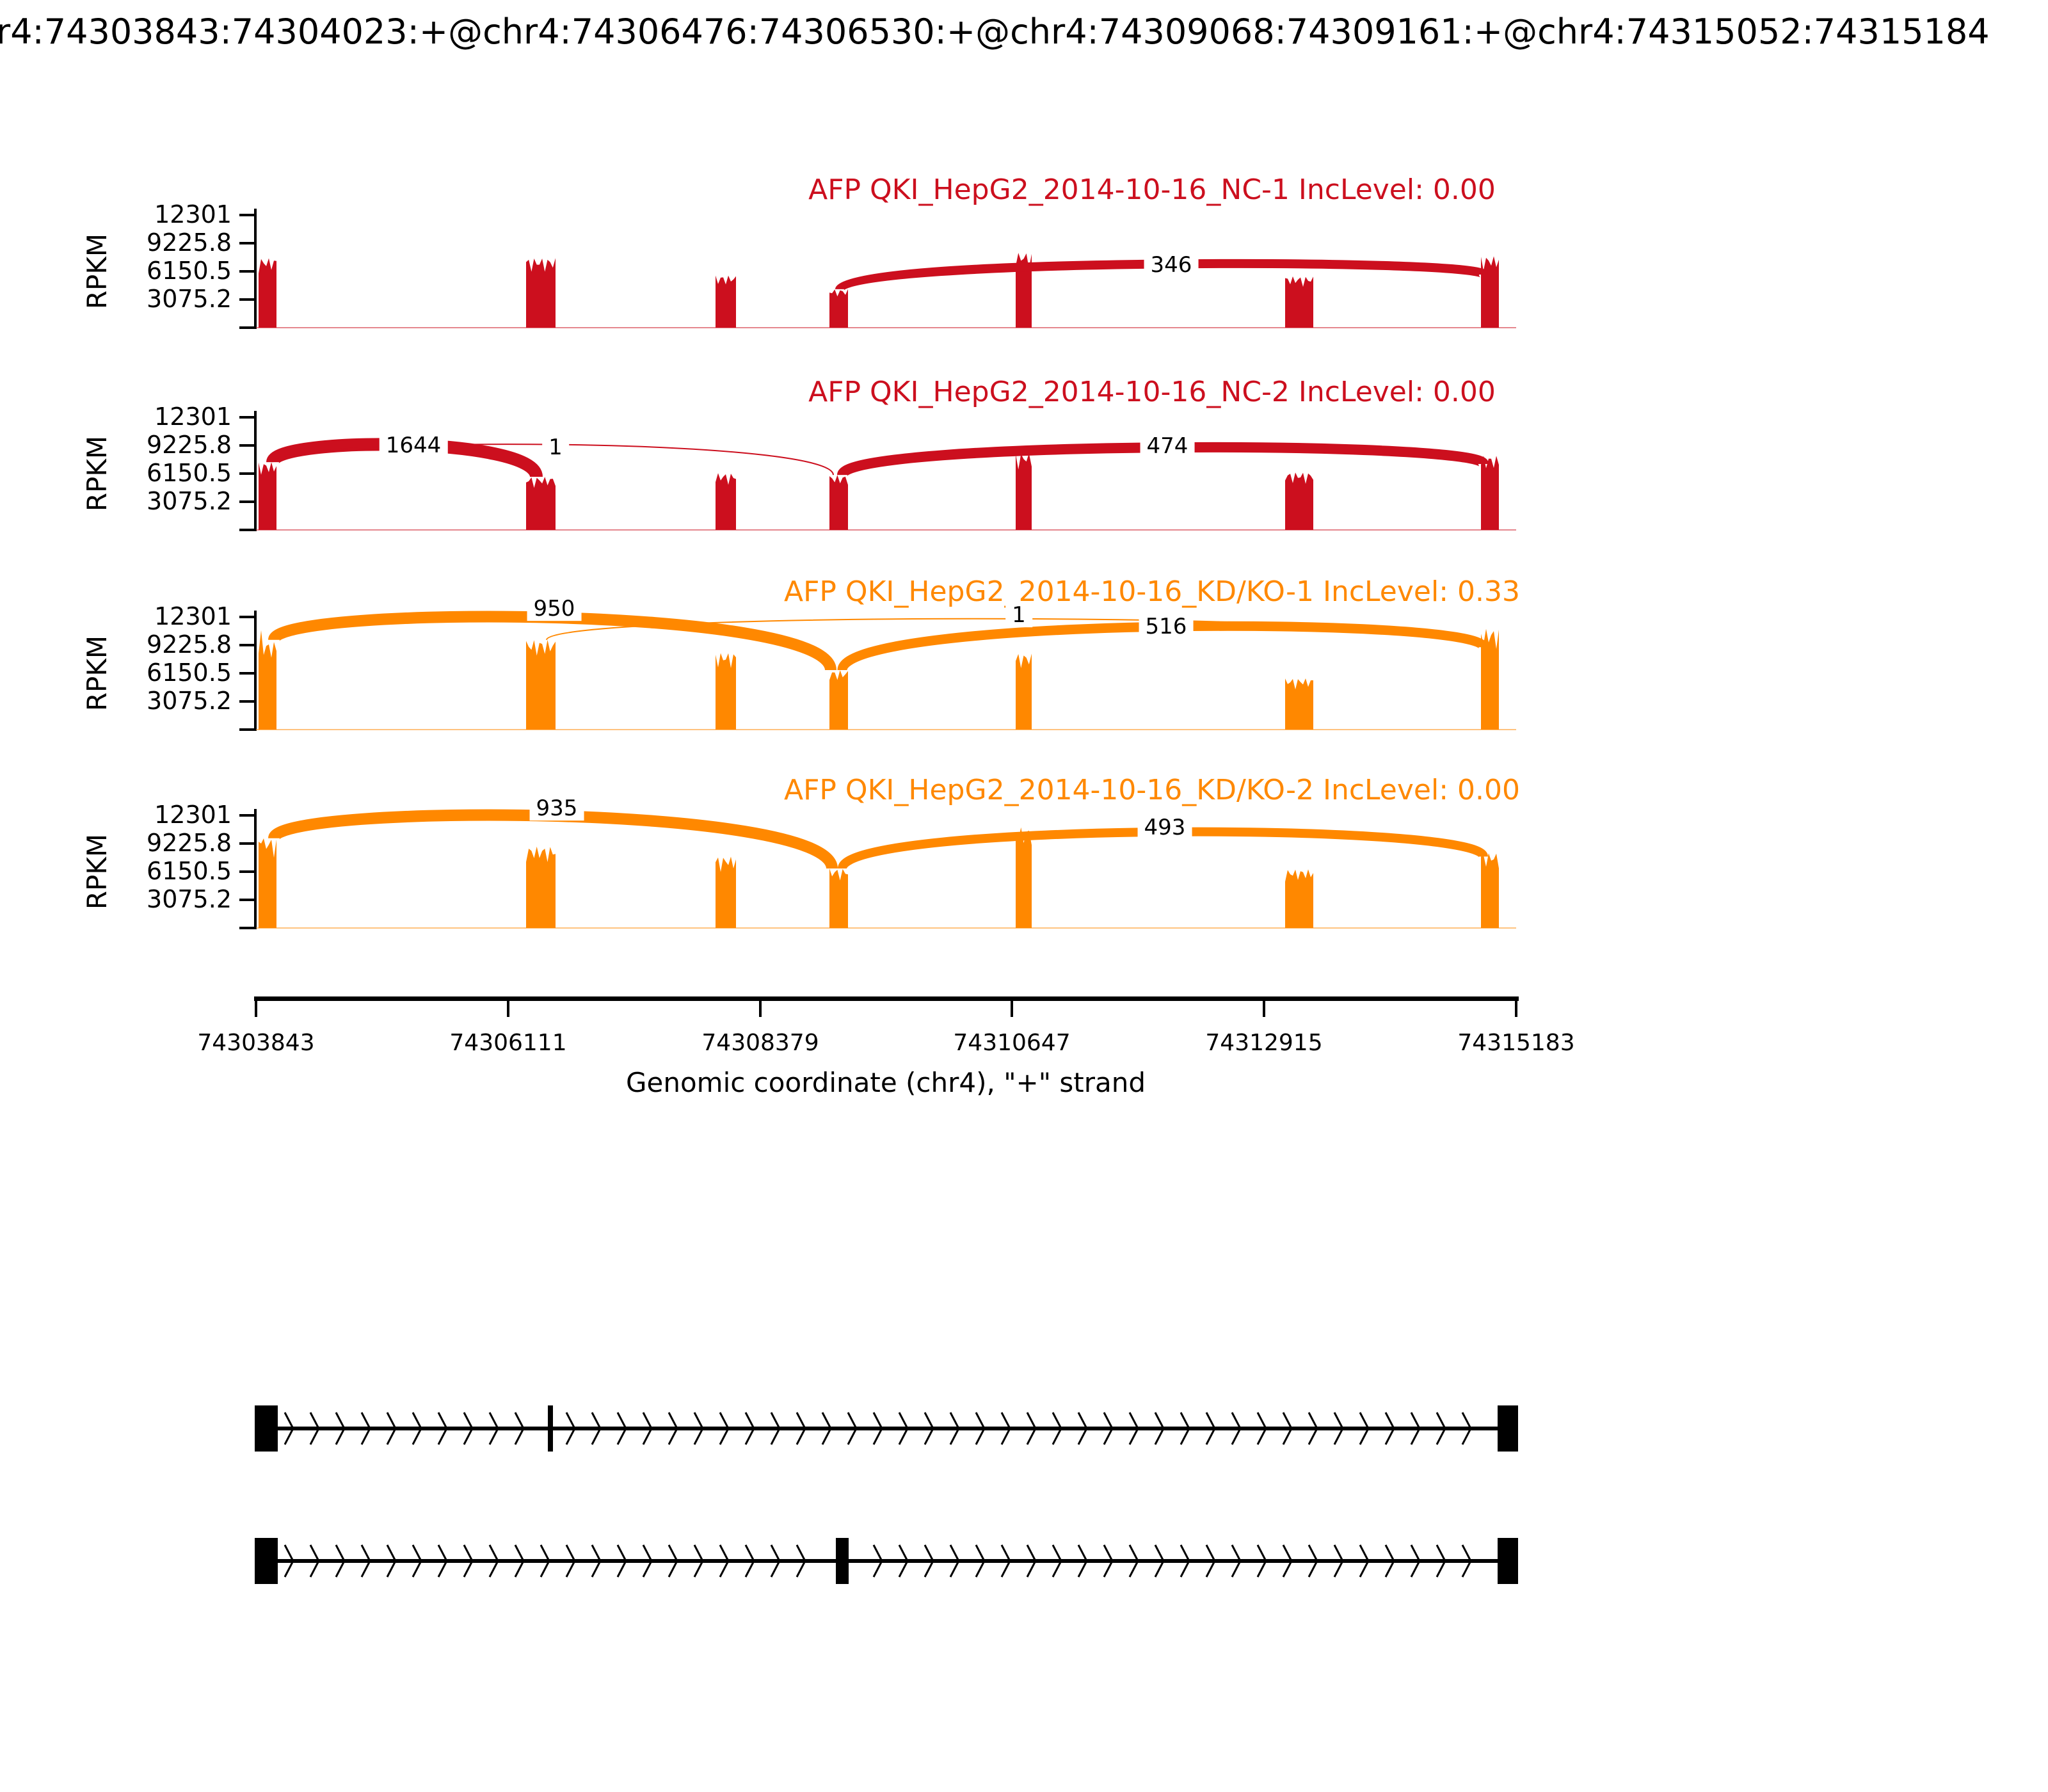 Image resolution: width=2048 pixels, height=1792 pixels. I want to click on junction-count: 346, so click(1171, 265).